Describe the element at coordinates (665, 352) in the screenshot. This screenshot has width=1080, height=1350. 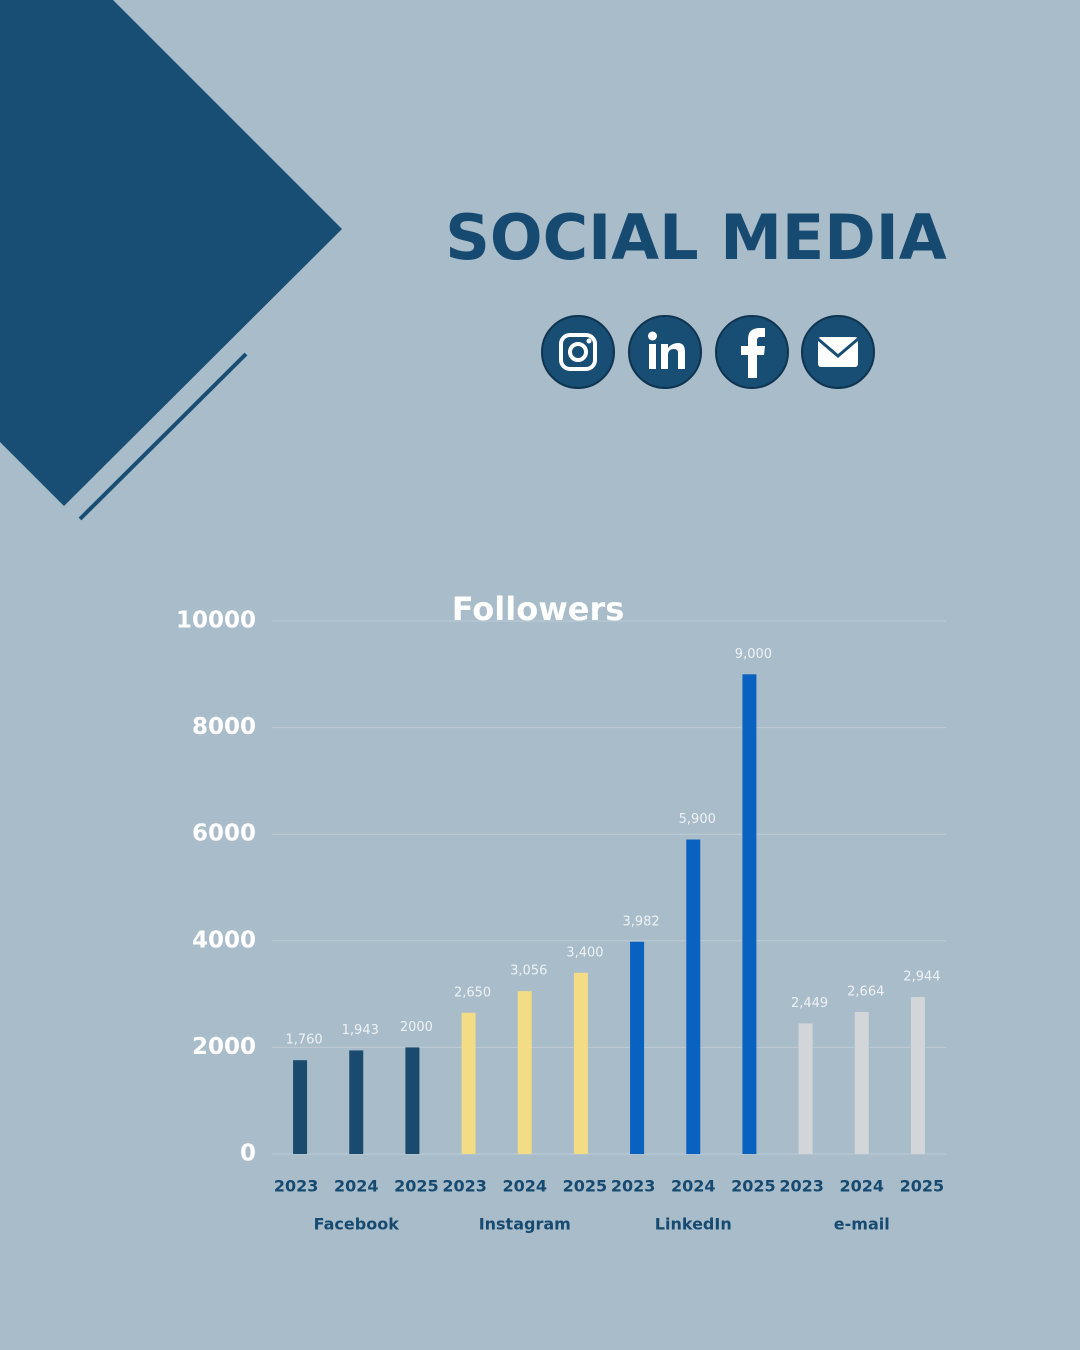
I see `linkedin-icon` at that location.